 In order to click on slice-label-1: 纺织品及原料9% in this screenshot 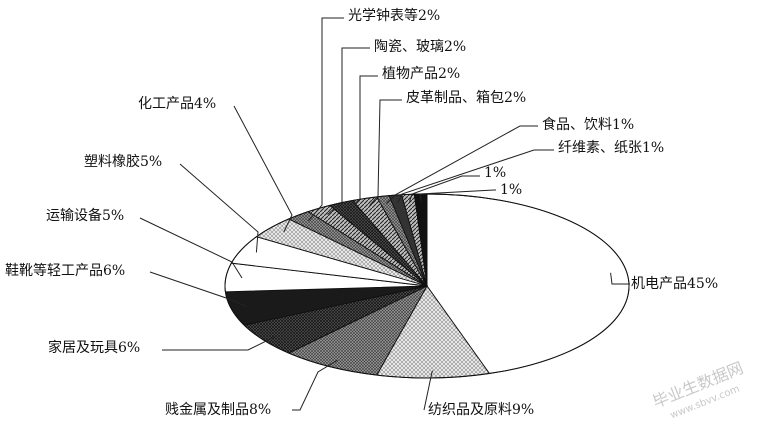, I will do `click(481, 410)`.